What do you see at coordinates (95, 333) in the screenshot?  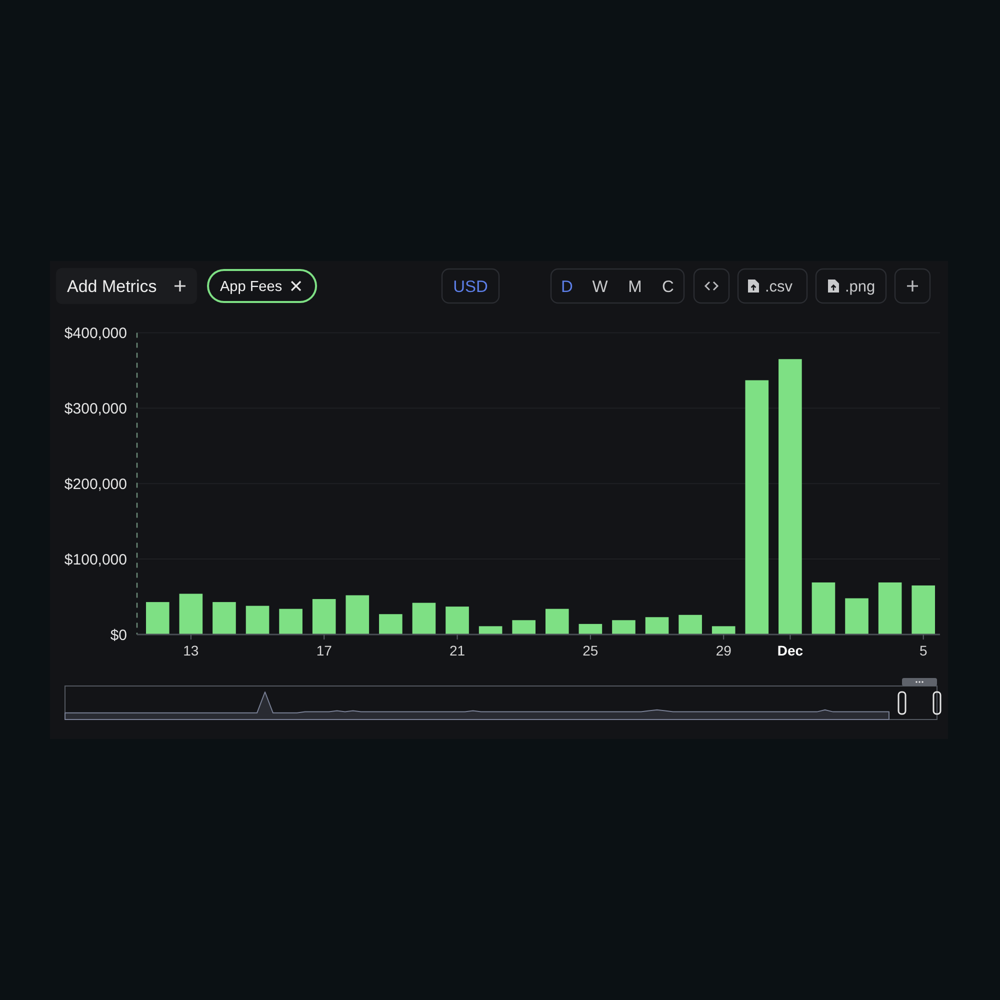 I see `y-tick-label: $400,000` at bounding box center [95, 333].